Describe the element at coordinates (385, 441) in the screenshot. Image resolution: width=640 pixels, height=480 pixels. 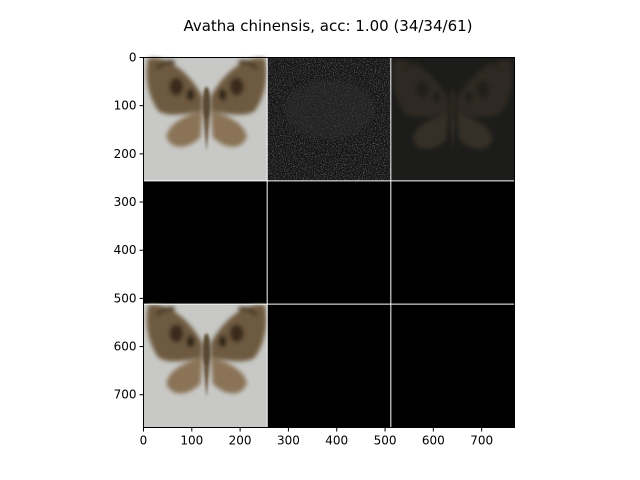
I see `x-tick-label: 500` at that location.